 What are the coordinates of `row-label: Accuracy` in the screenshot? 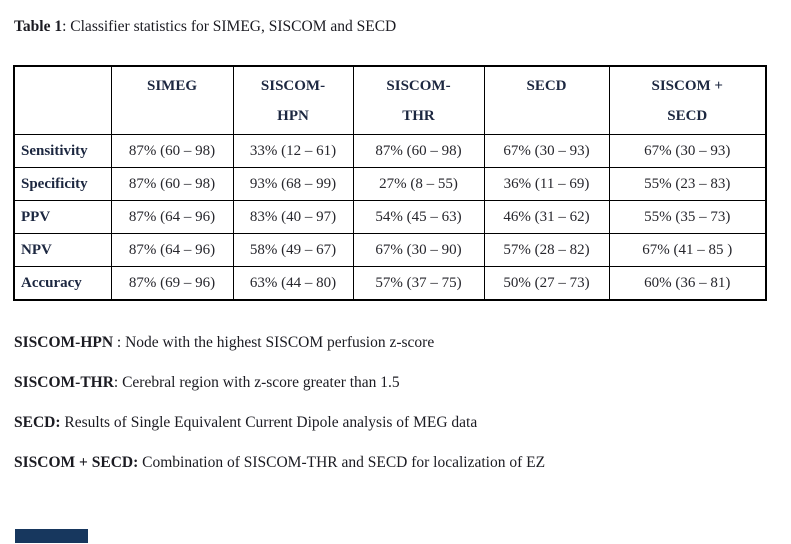 It's located at (62, 283).